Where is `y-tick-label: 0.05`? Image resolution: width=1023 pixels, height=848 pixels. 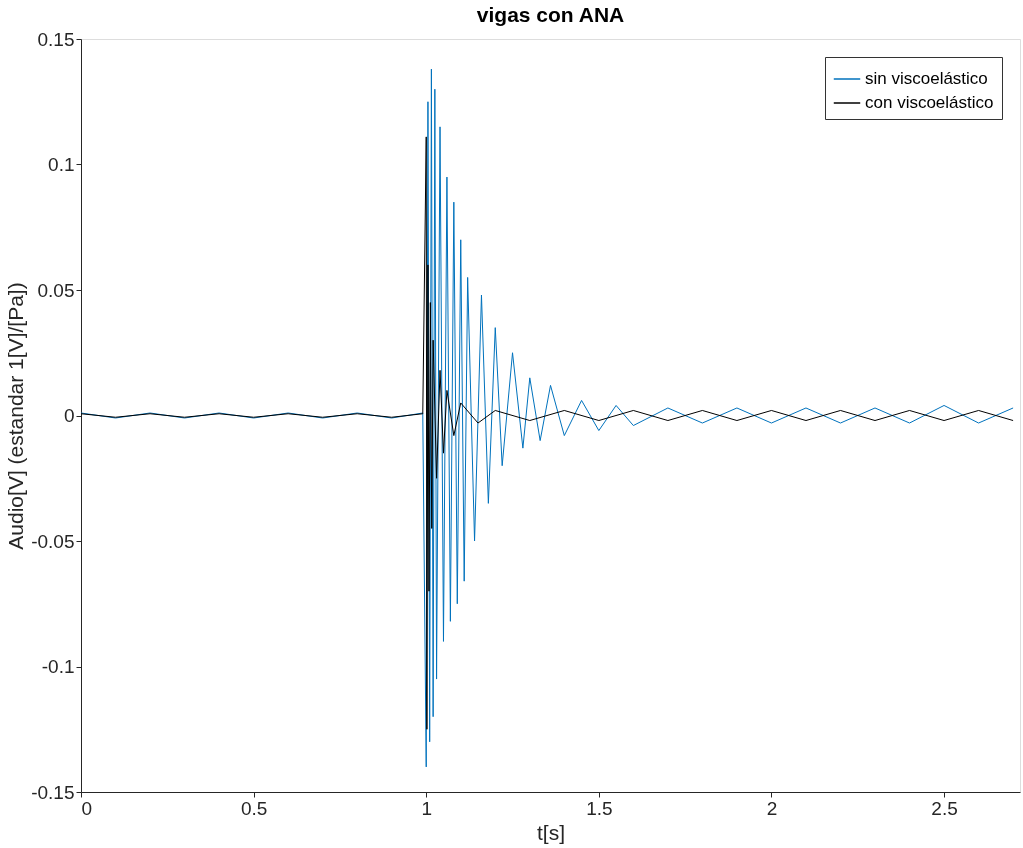 y-tick-label: 0.05 is located at coordinates (56, 290).